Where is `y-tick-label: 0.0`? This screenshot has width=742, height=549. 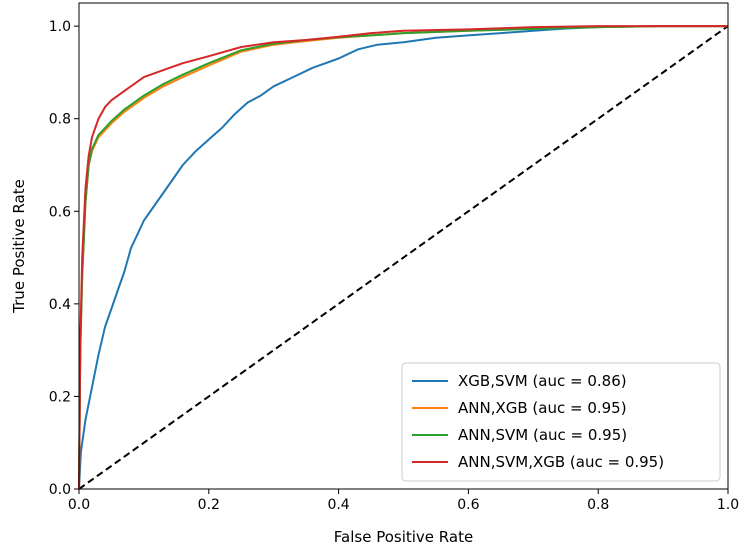
y-tick-label: 0.0 is located at coordinates (60, 490).